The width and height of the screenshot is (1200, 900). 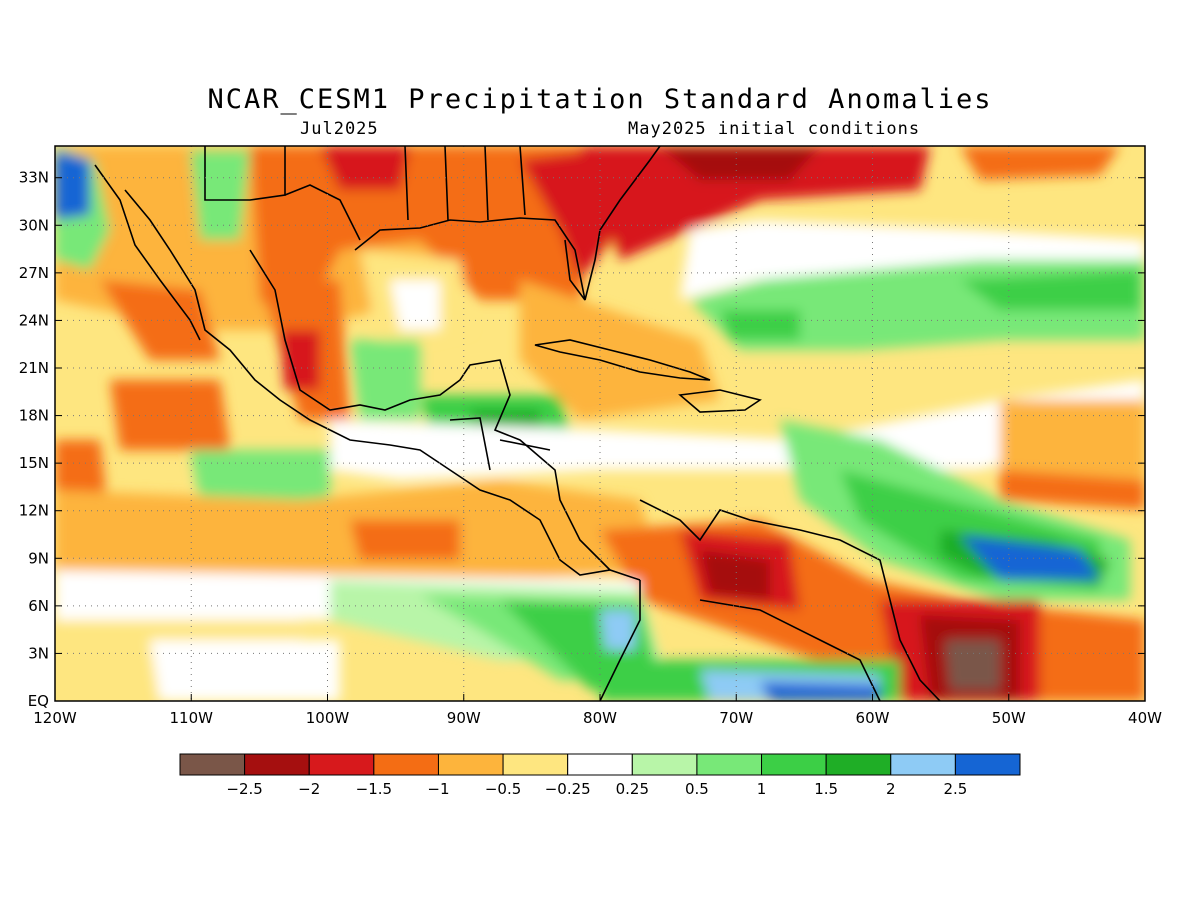 What do you see at coordinates (622, 360) in the screenshot?
I see `coastline-cuba` at bounding box center [622, 360].